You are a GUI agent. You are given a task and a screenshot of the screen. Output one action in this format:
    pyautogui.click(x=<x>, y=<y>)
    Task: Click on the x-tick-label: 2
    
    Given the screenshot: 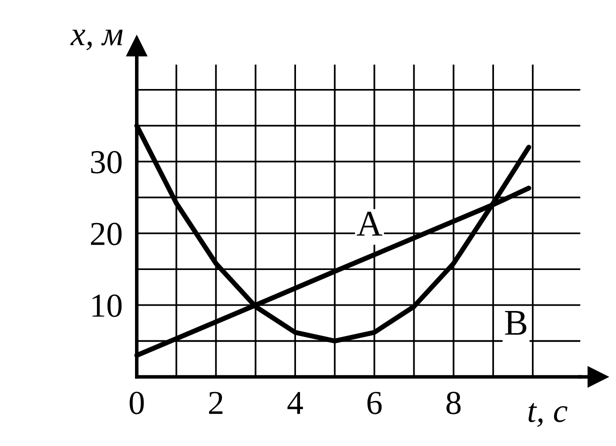 What is the action you would take?
    pyautogui.click(x=215, y=403)
    